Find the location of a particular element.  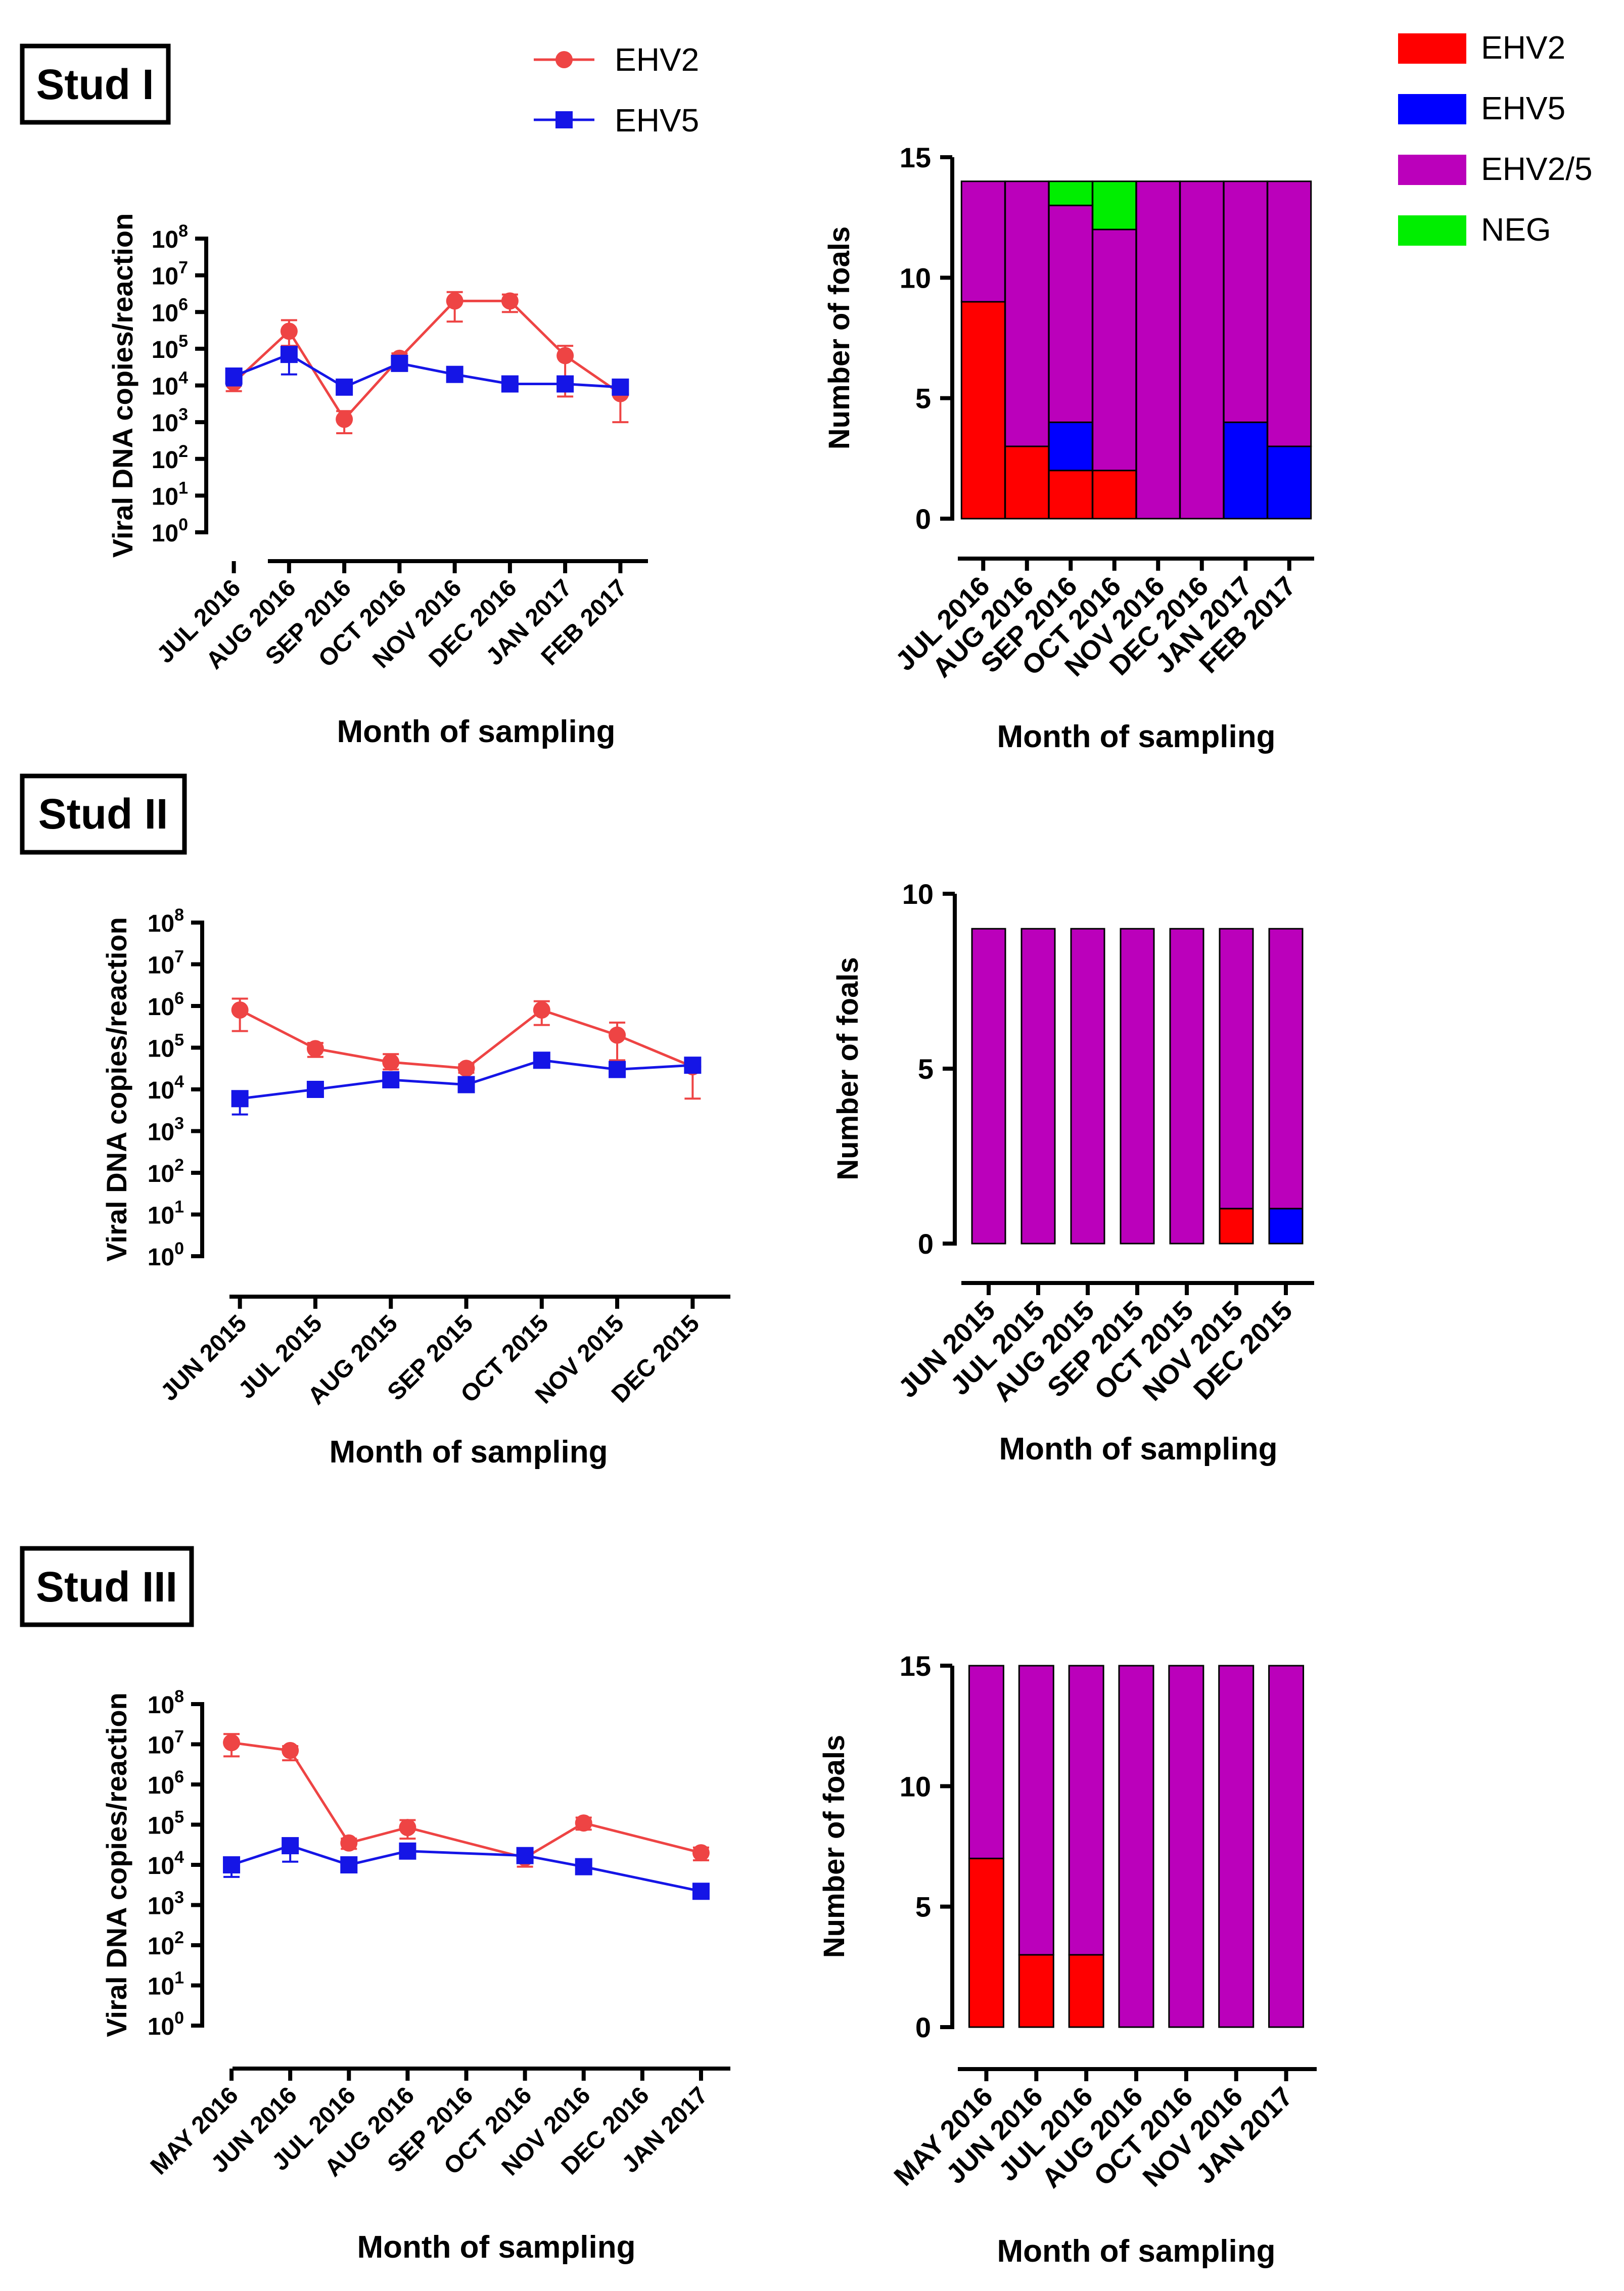

stud1-bar-y-label: Number of foals is located at coordinates (840, 338).